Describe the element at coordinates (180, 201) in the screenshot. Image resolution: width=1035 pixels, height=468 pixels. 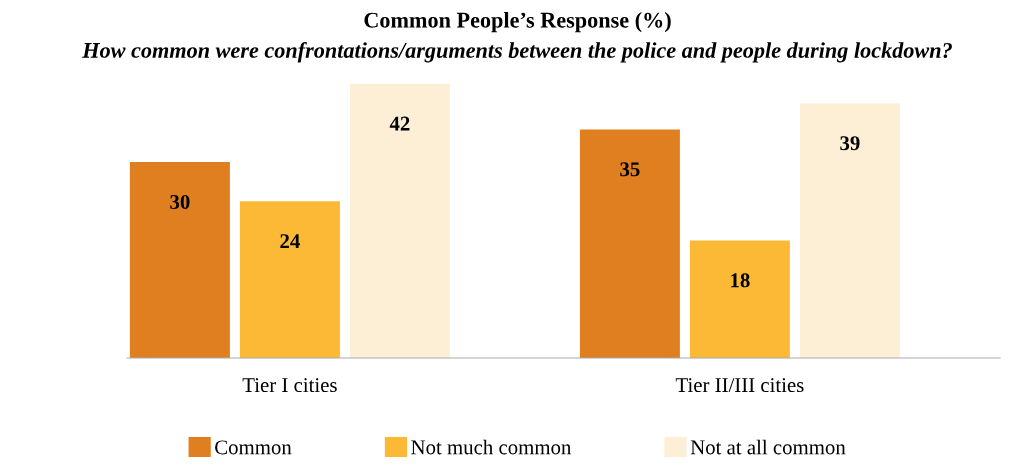
I see `data-label: 30` at that location.